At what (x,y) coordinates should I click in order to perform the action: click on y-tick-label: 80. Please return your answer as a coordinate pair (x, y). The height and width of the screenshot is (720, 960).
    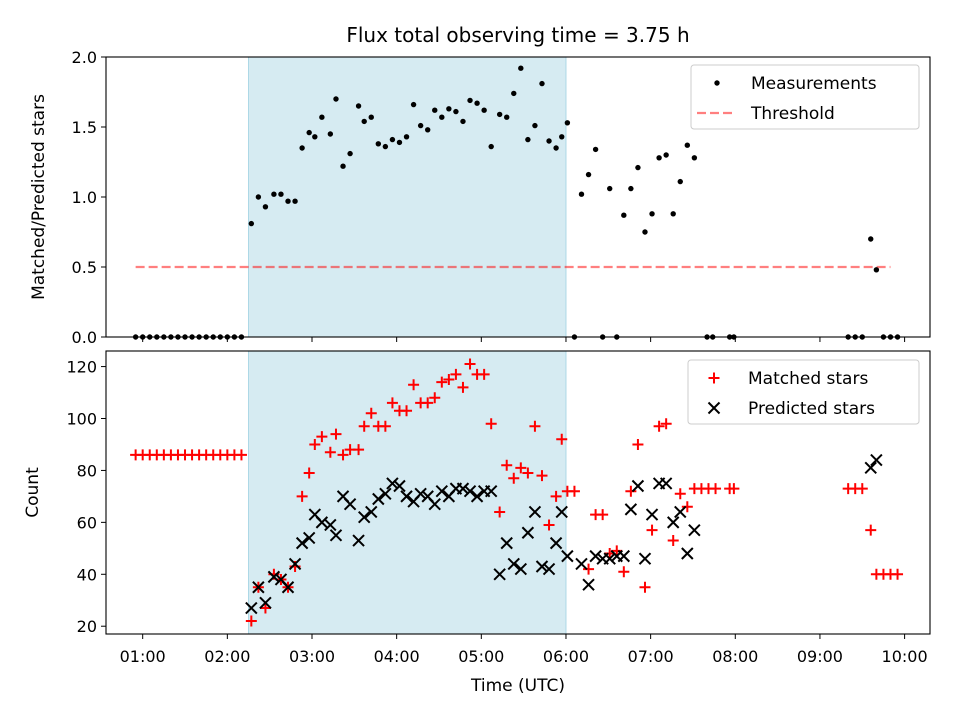
    Looking at the image, I should click on (87, 470).